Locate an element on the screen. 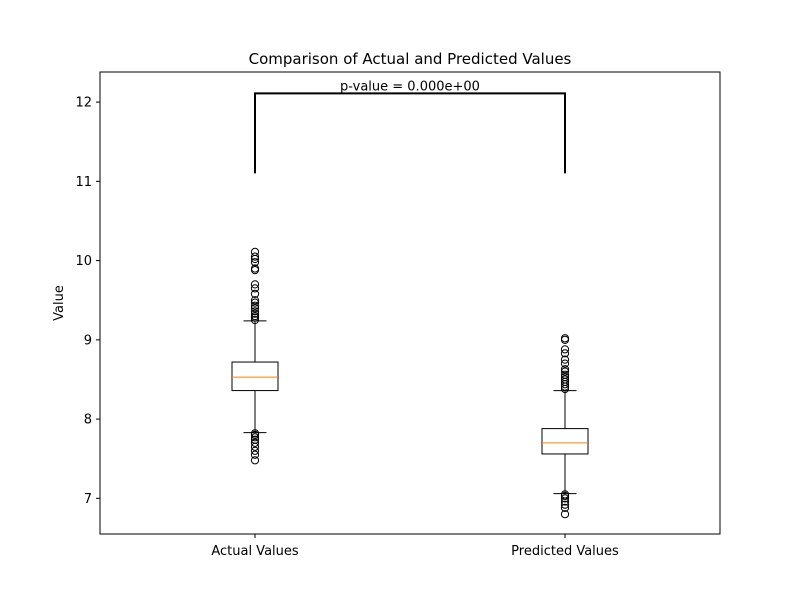 This screenshot has width=800, height=600. y-tick-label: 8 is located at coordinates (88, 420).